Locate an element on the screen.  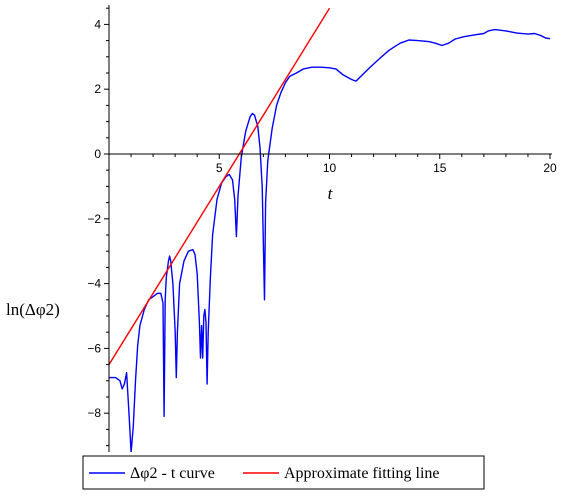
x-tick-label: 5 is located at coordinates (219, 168).